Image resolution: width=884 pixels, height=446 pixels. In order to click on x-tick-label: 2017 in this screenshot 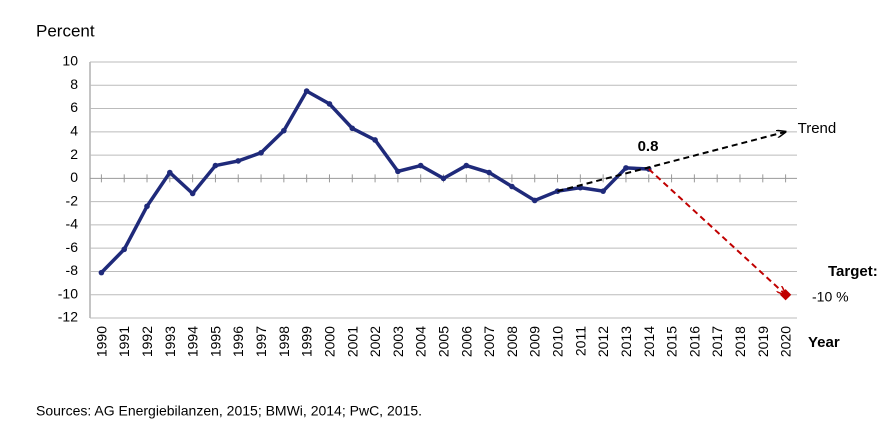, I will do `click(717, 341)`.